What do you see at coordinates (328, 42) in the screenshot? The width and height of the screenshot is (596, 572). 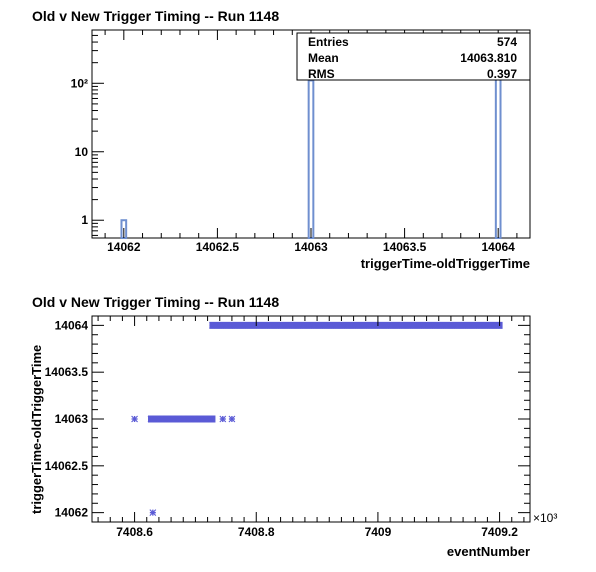 I see `stats-label: Entries` at bounding box center [328, 42].